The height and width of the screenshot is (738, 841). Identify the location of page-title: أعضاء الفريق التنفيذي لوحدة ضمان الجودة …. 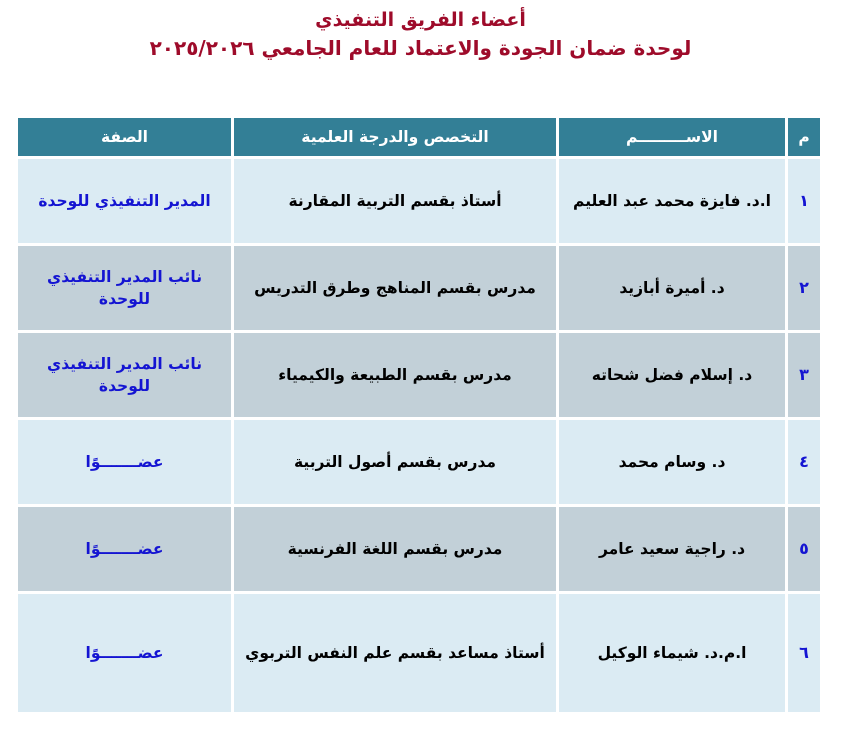
(420, 30).